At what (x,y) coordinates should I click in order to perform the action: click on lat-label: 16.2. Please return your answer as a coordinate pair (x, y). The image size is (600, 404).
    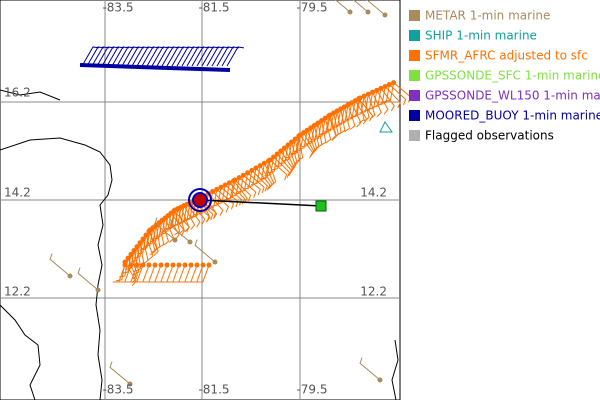
    Looking at the image, I should click on (17, 93).